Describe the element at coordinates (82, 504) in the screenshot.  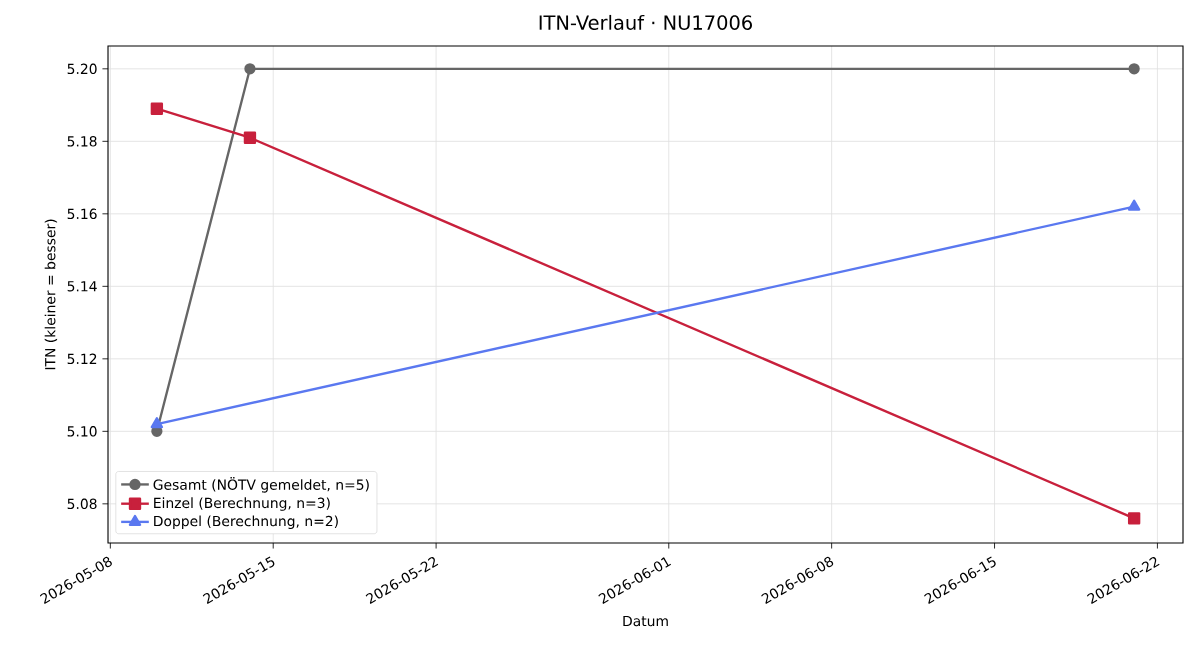
I see `y-tick-label: 5.08` at that location.